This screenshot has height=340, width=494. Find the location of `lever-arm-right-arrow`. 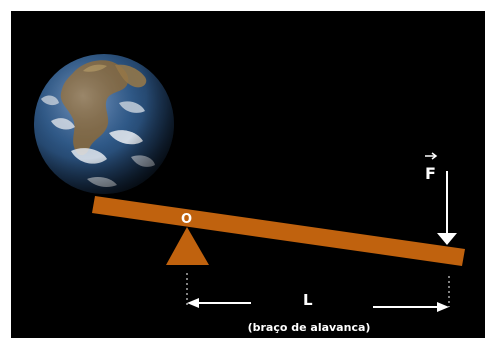

lever-arm-right-arrow is located at coordinates (411, 307).